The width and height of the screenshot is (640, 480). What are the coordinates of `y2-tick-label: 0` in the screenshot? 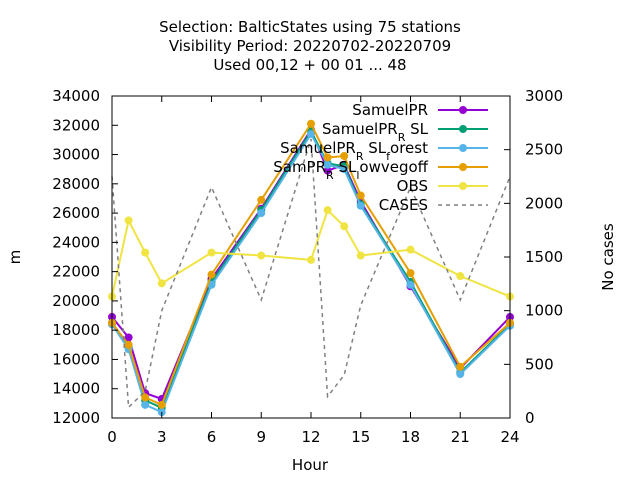 It's located at (530, 418).